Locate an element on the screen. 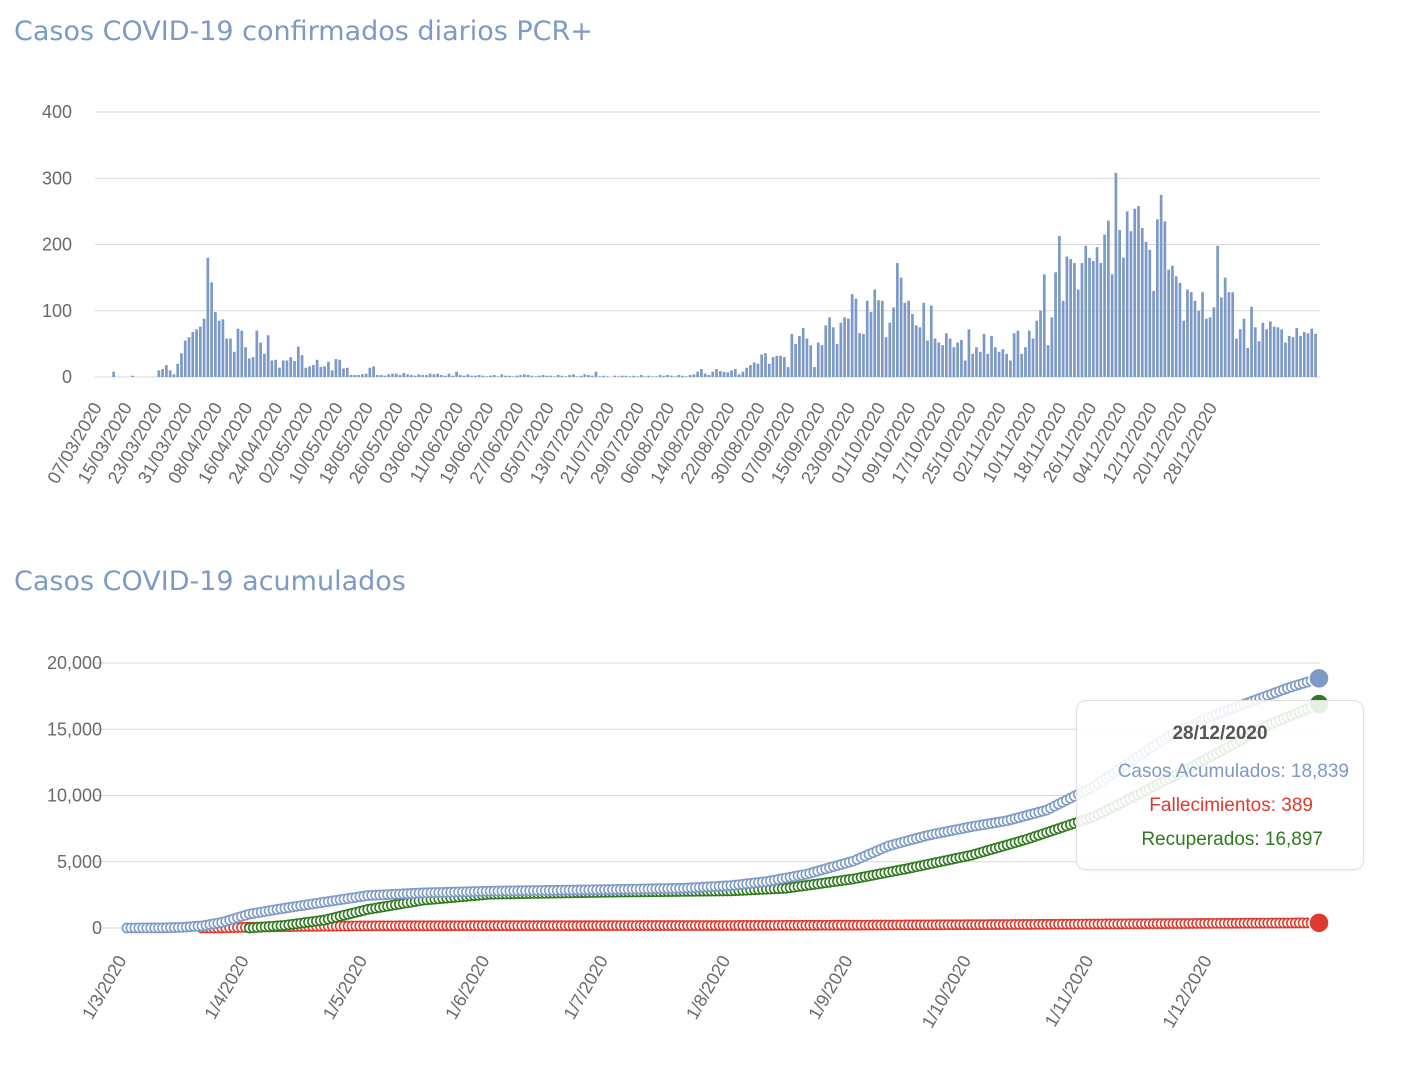  x-tick-label: 1/6/2020 is located at coordinates (467, 987).